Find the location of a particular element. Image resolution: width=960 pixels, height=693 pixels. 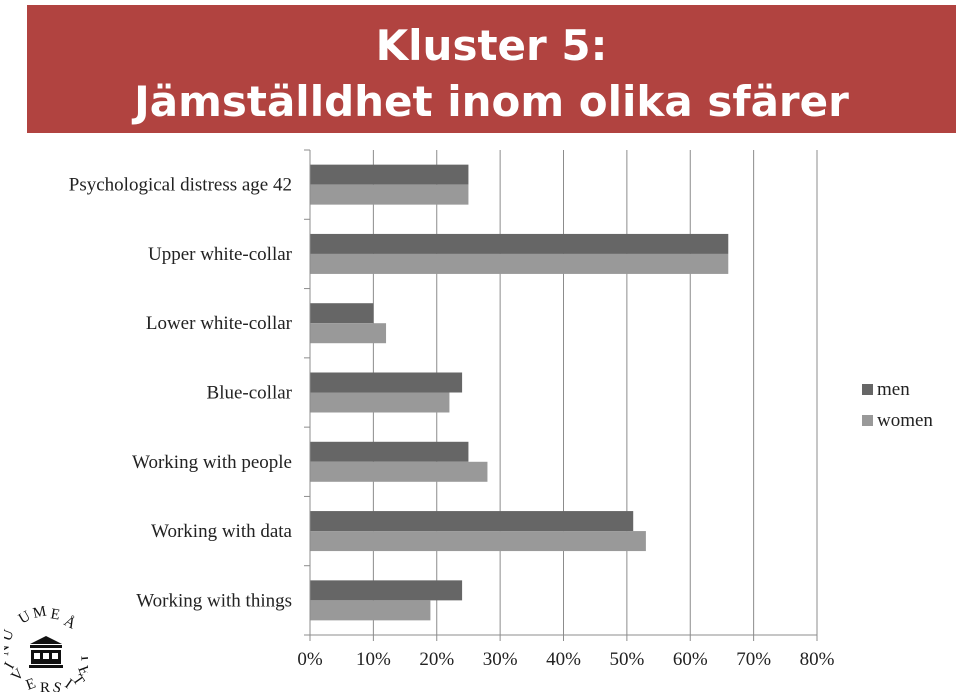

category-label: Lower white-collar is located at coordinates (219, 323).